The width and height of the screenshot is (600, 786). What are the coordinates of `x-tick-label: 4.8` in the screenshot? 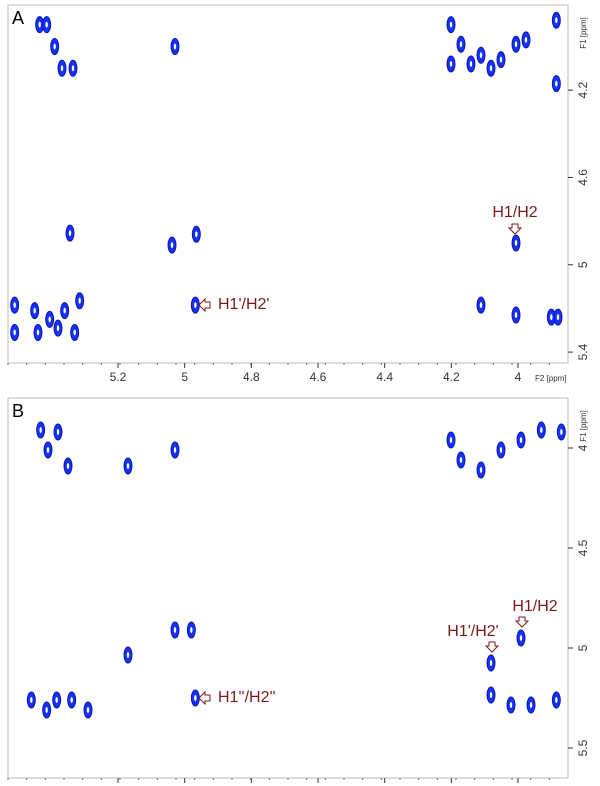 It's located at (251, 377).